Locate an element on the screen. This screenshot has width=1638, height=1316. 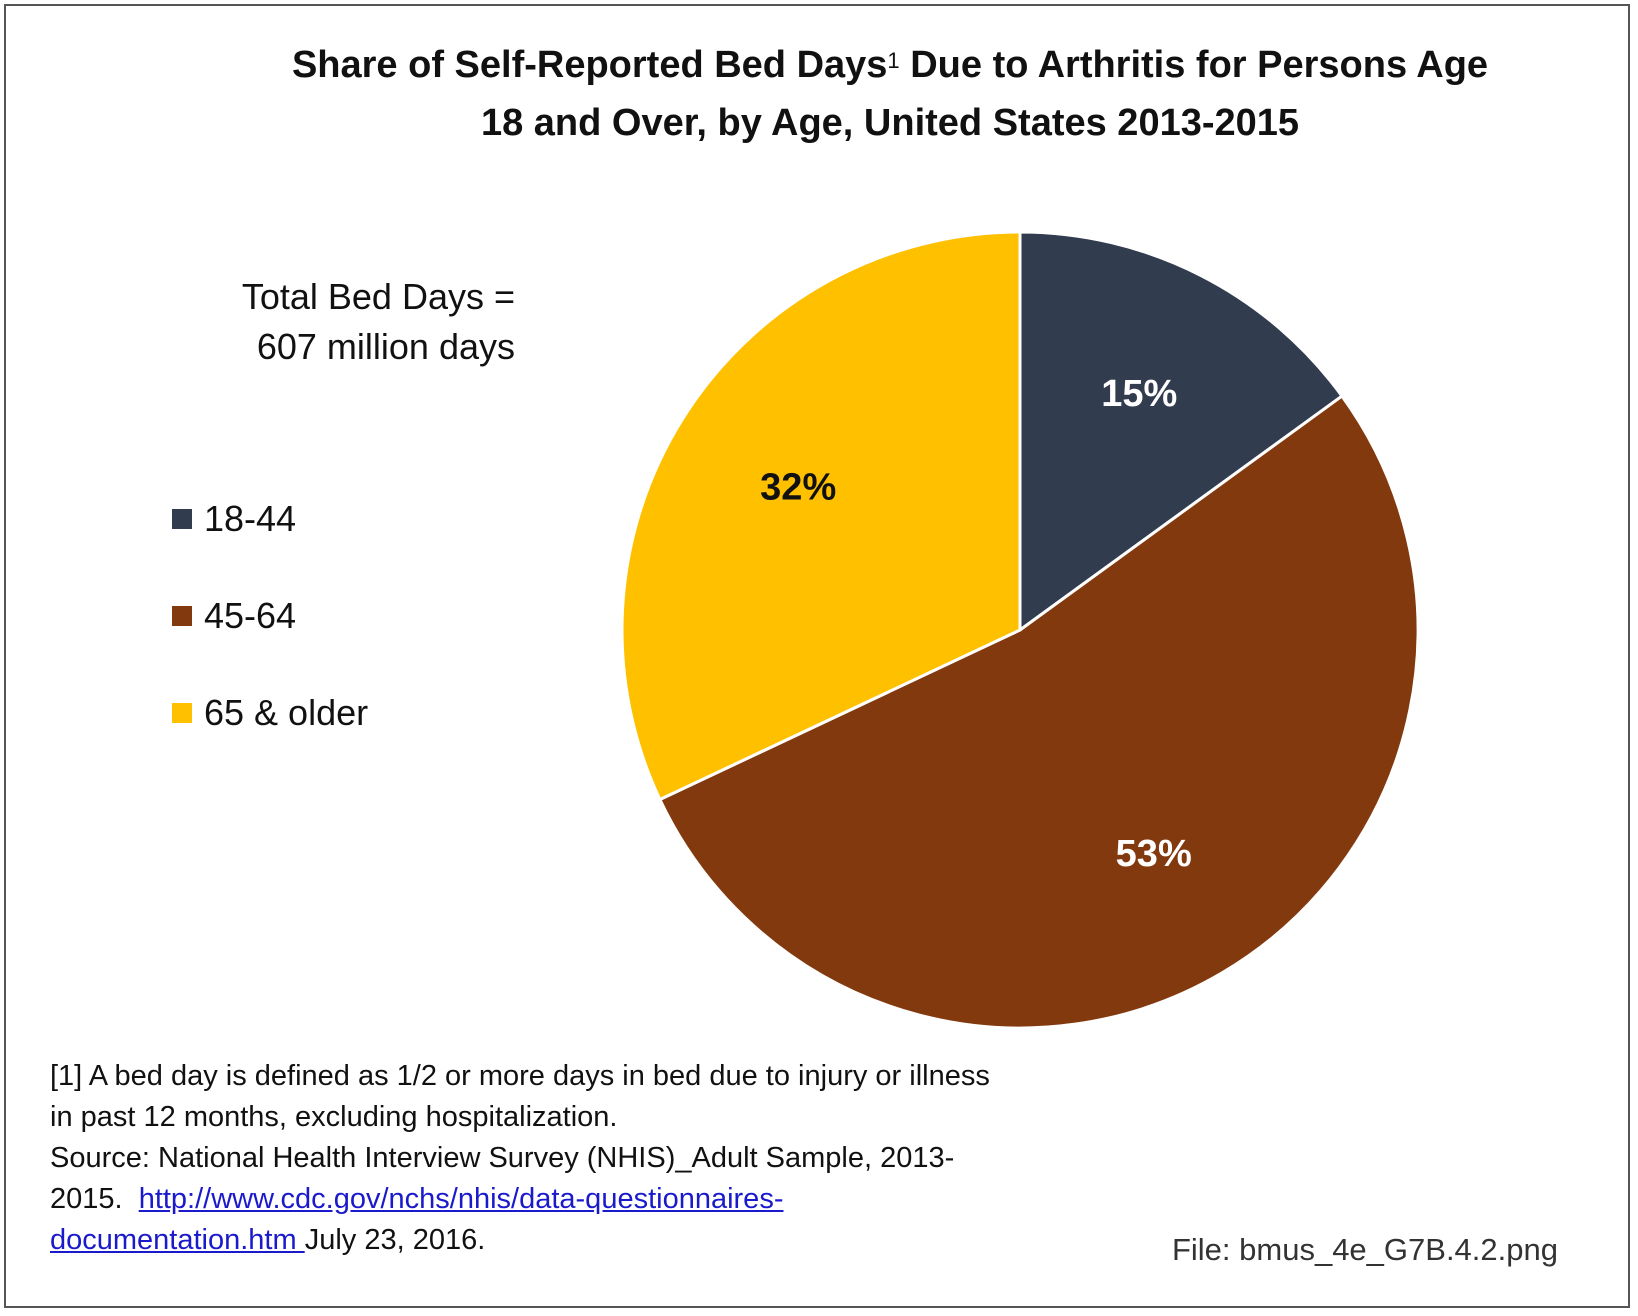
total-line-2: 607 million days is located at coordinates (385, 346).